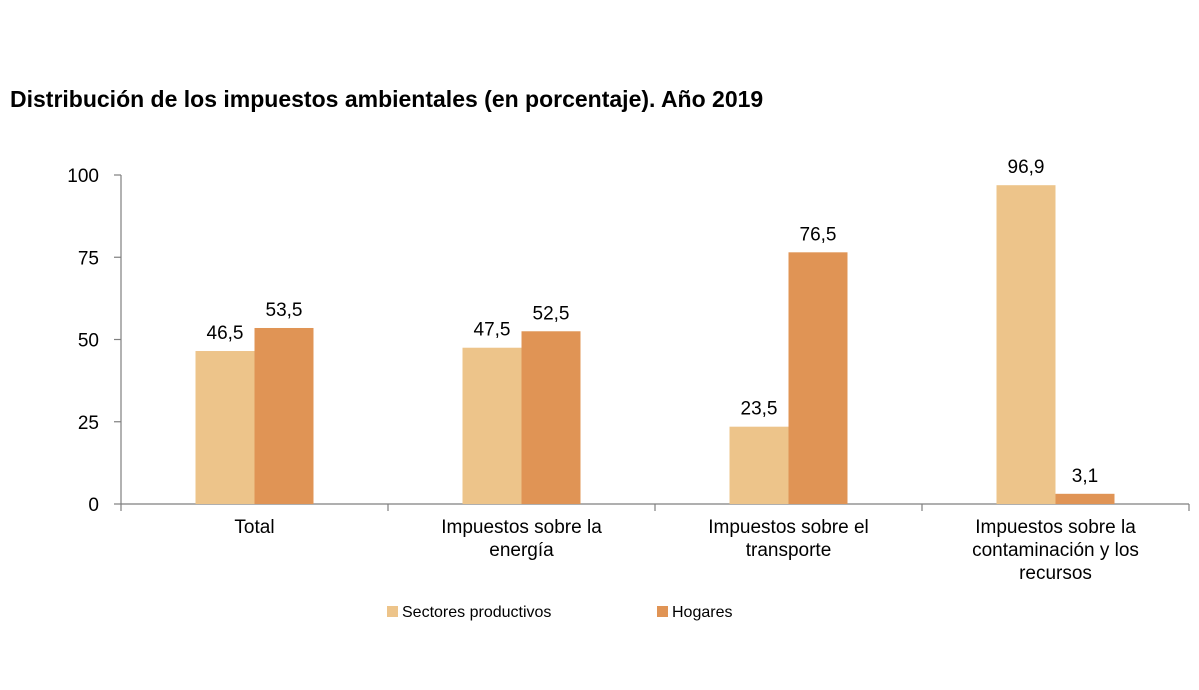  What do you see at coordinates (1026, 167) in the screenshot?
I see `data-label: 96,9` at bounding box center [1026, 167].